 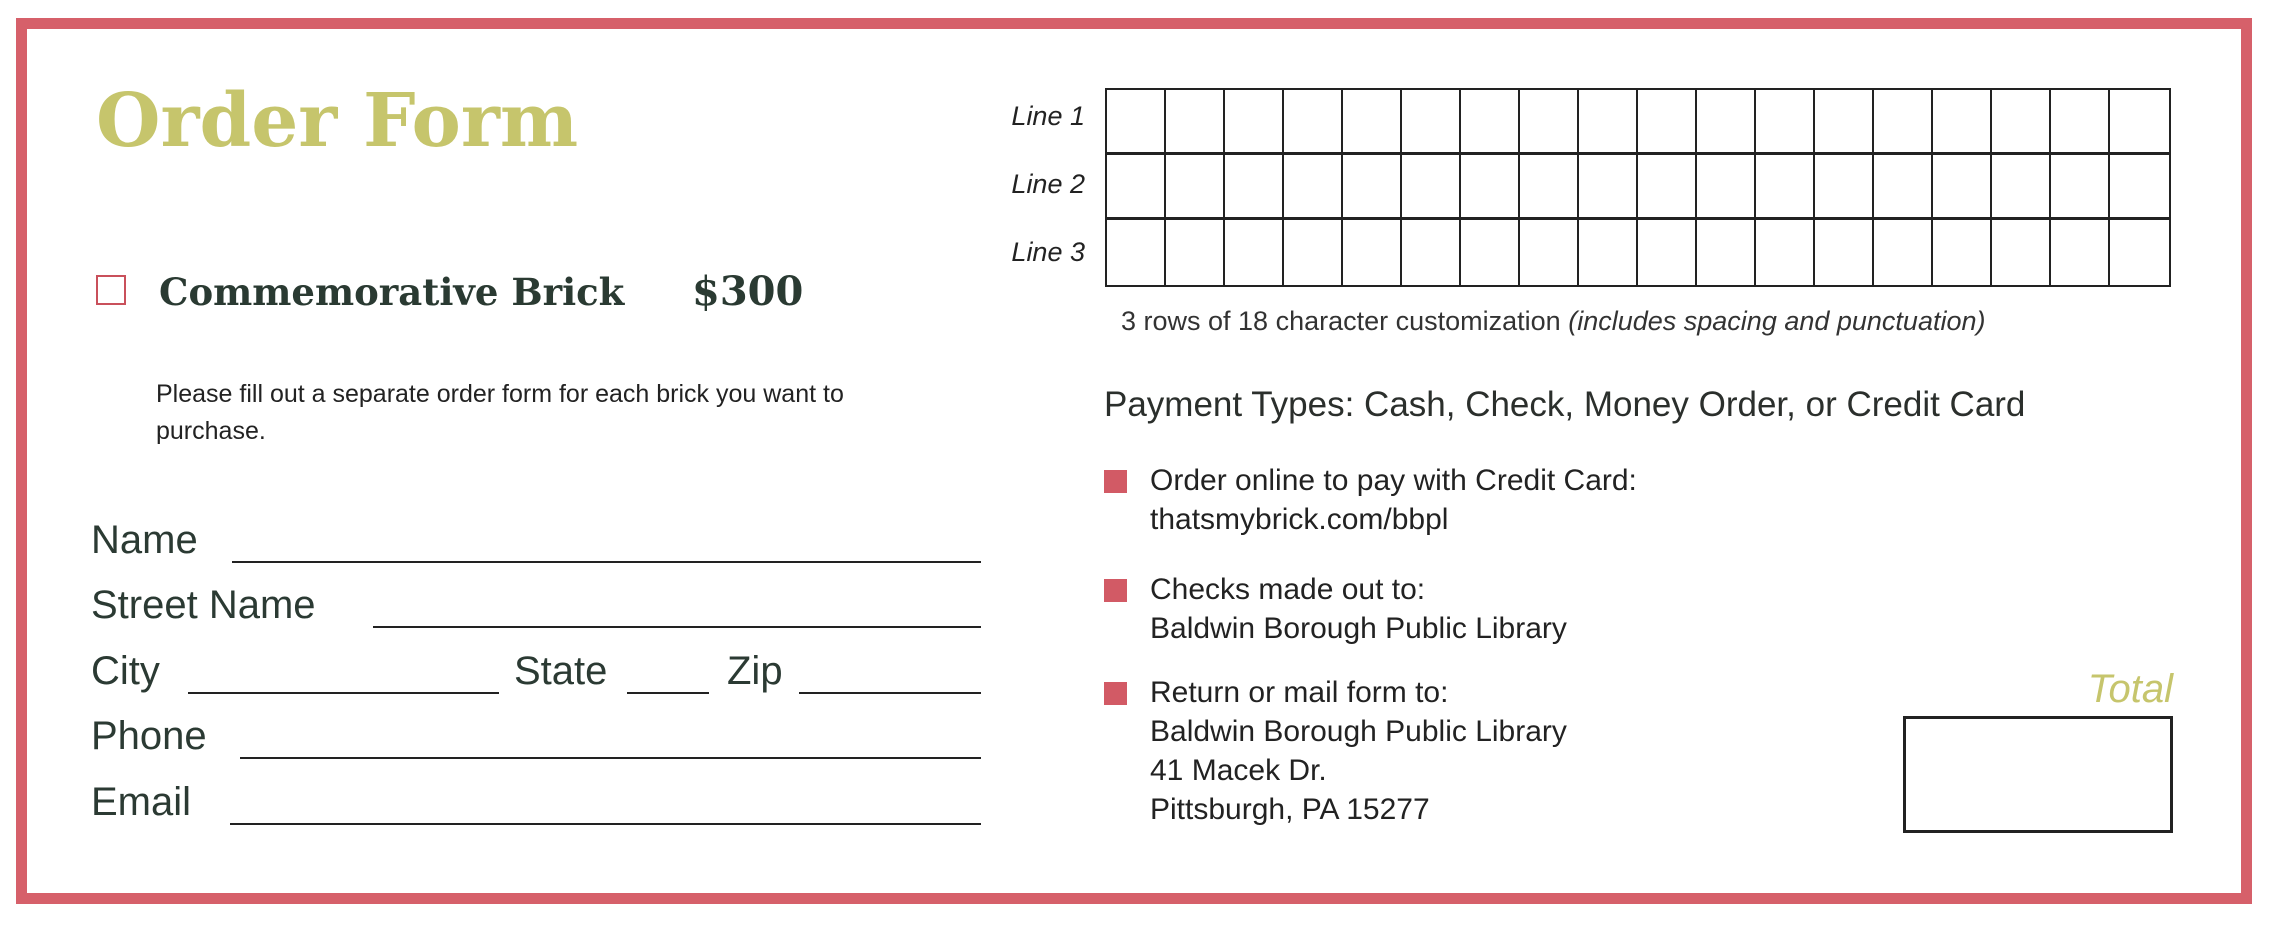 What do you see at coordinates (1358, 628) in the screenshot?
I see `payee: Baldwin Borough Public Library` at bounding box center [1358, 628].